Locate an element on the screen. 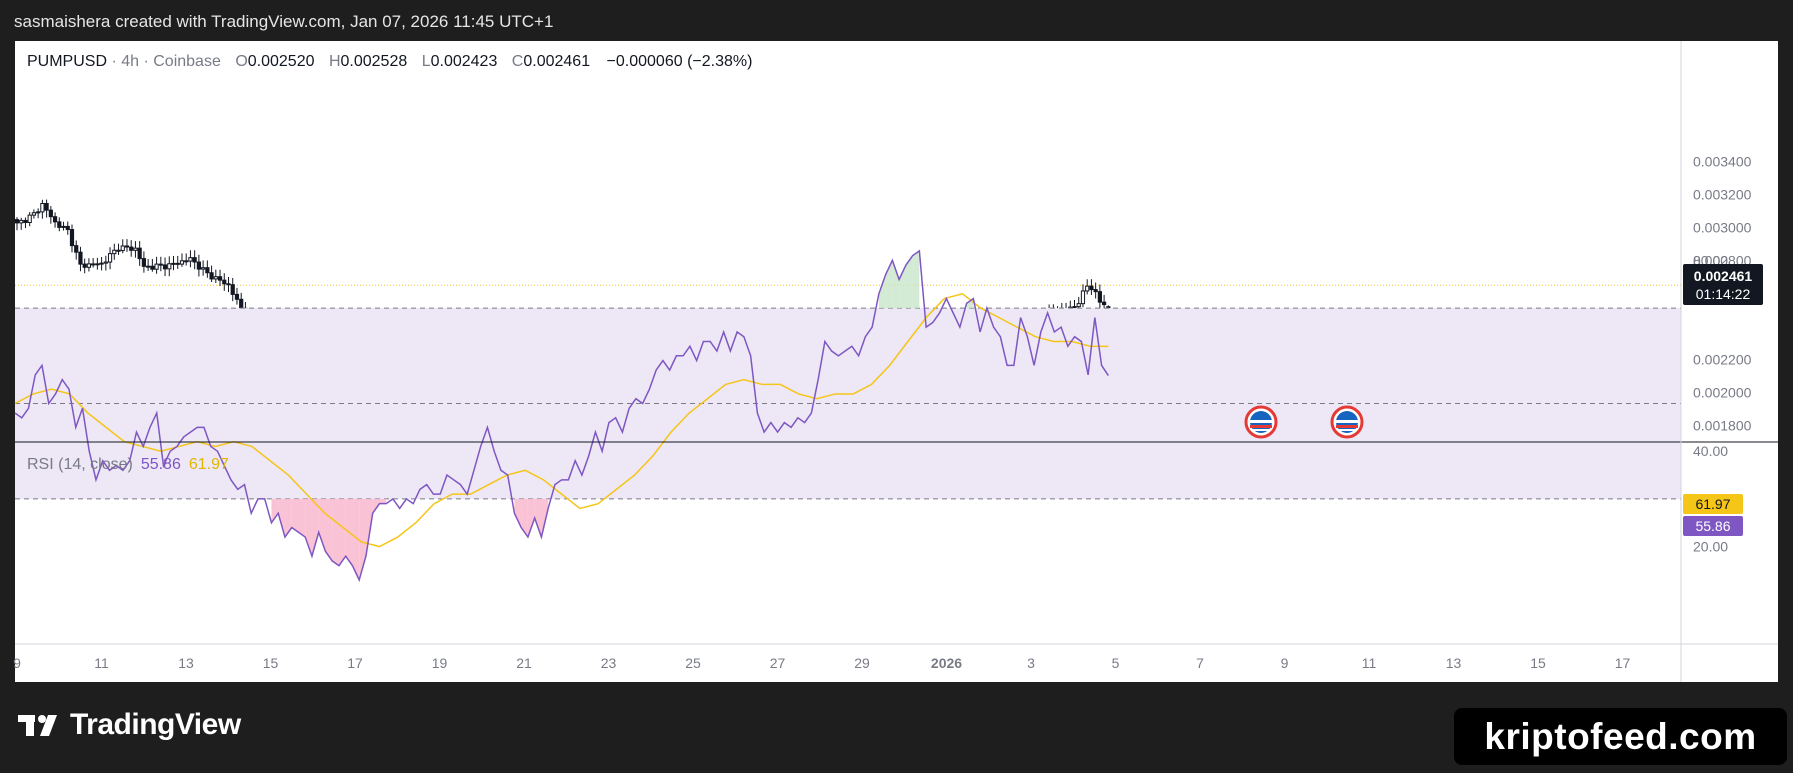 Image resolution: width=1793 pixels, height=773 pixels. time-tick-label: 27 is located at coordinates (778, 663).